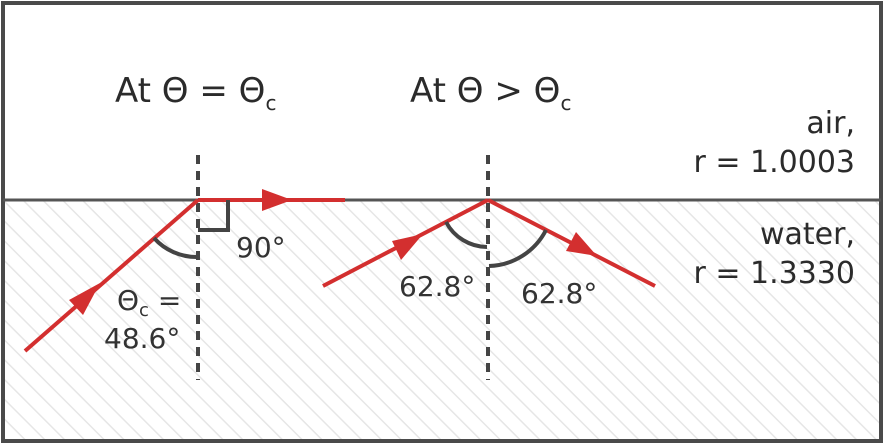  I want to click on left-incident-arrow-icon, so click(84, 299).